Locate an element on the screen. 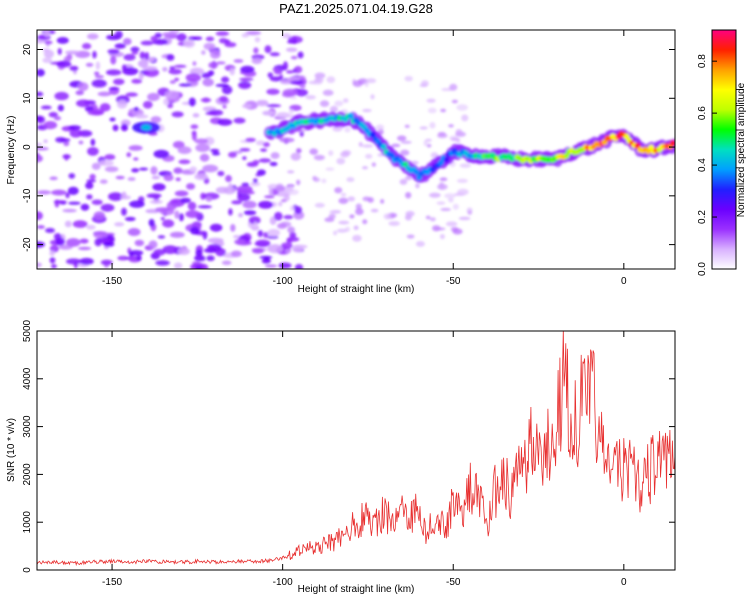  figure-title: PAZ1.2025.071.04.19.G28 is located at coordinates (356, 8).